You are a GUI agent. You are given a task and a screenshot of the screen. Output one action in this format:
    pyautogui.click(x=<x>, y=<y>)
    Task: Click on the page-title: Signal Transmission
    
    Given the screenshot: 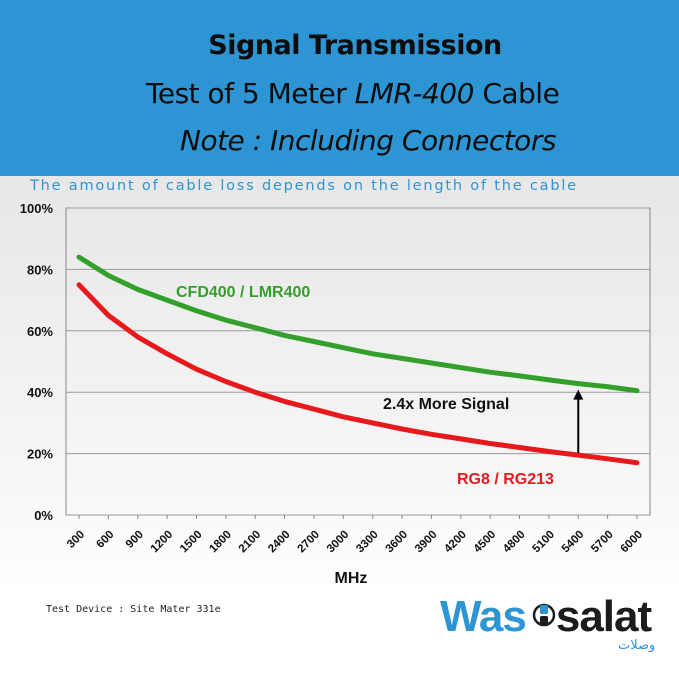 What is the action you would take?
    pyautogui.click(x=355, y=45)
    